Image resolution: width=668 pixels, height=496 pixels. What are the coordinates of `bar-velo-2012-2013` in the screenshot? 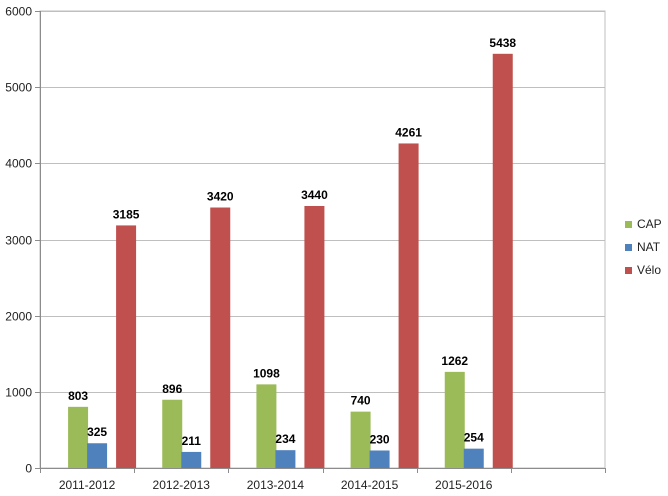 It's located at (220, 337).